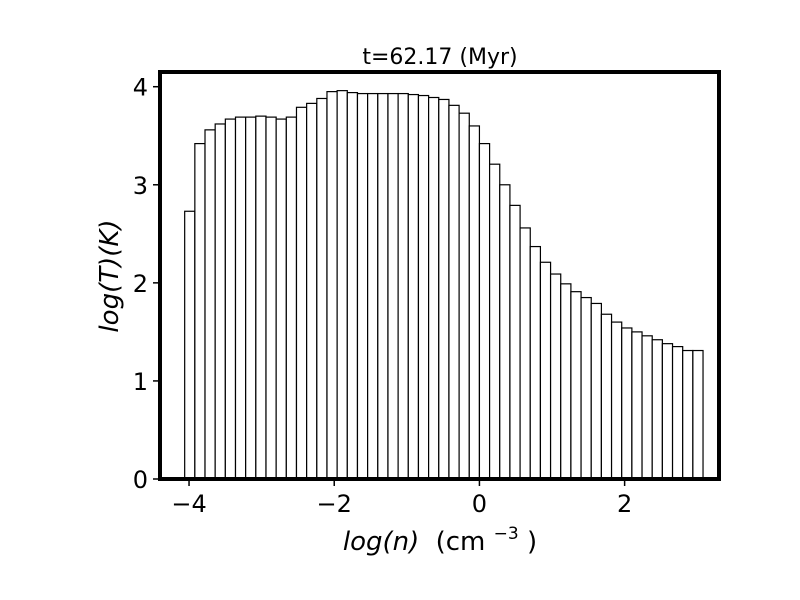 The height and width of the screenshot is (600, 800). What do you see at coordinates (401, 498) in the screenshot?
I see `x-ticks-group: −4 −2 0 2` at bounding box center [401, 498].